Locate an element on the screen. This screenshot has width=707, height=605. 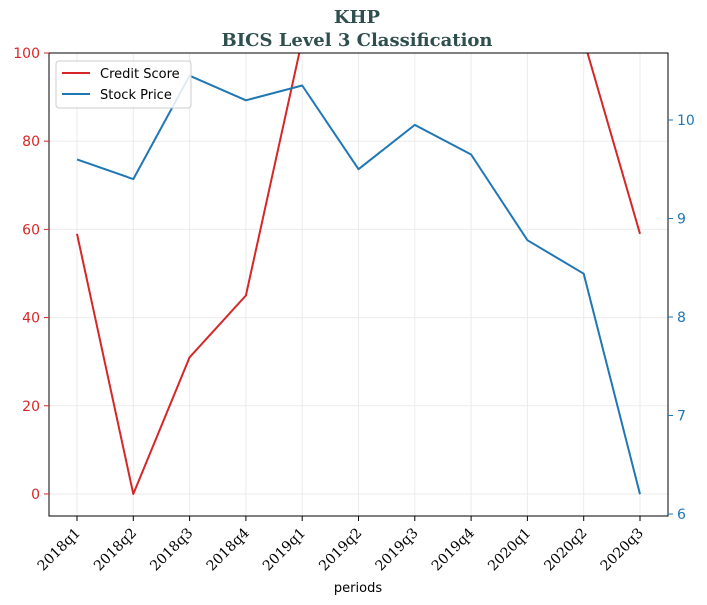
legend: Credit Score Stock Price is located at coordinates (123, 84).